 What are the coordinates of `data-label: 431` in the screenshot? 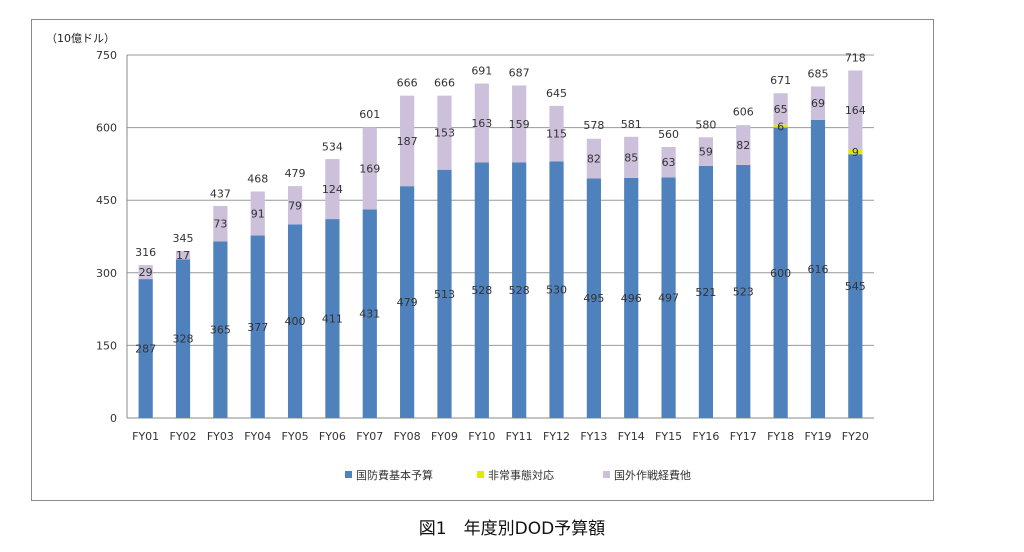 It's located at (369, 314).